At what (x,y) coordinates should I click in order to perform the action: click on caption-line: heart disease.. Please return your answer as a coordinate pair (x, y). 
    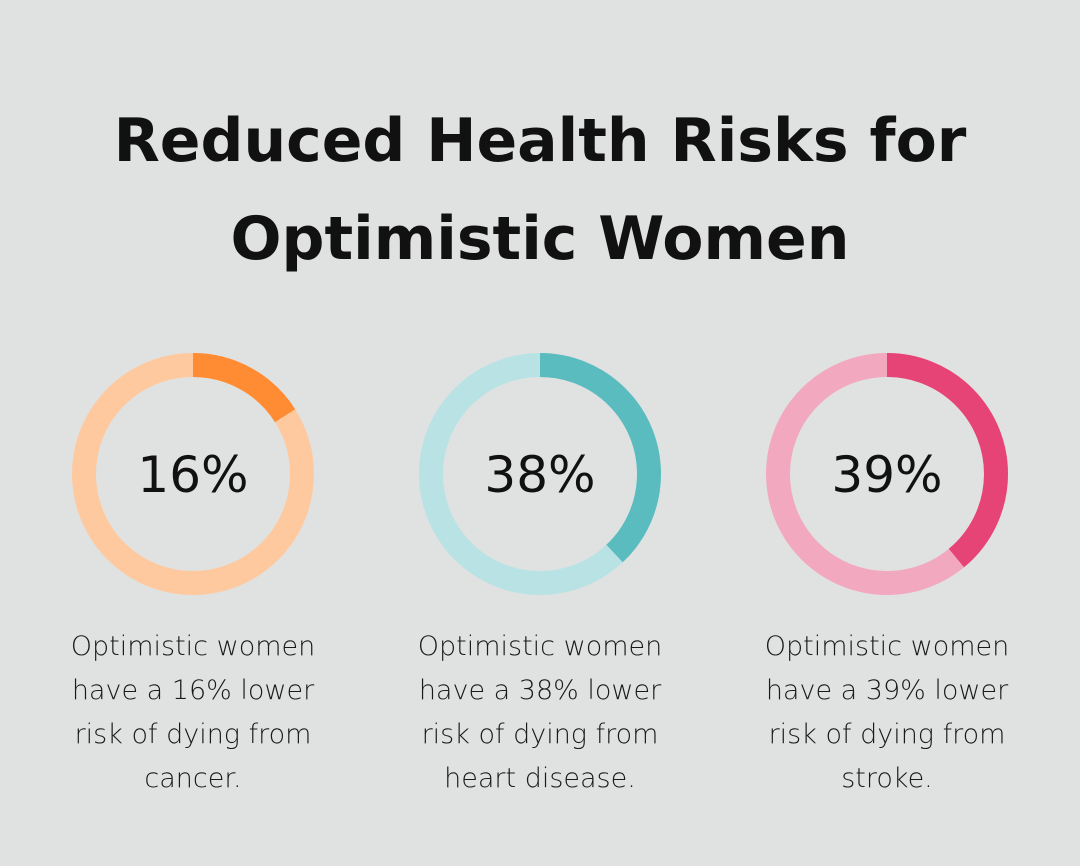
    Looking at the image, I should click on (540, 778).